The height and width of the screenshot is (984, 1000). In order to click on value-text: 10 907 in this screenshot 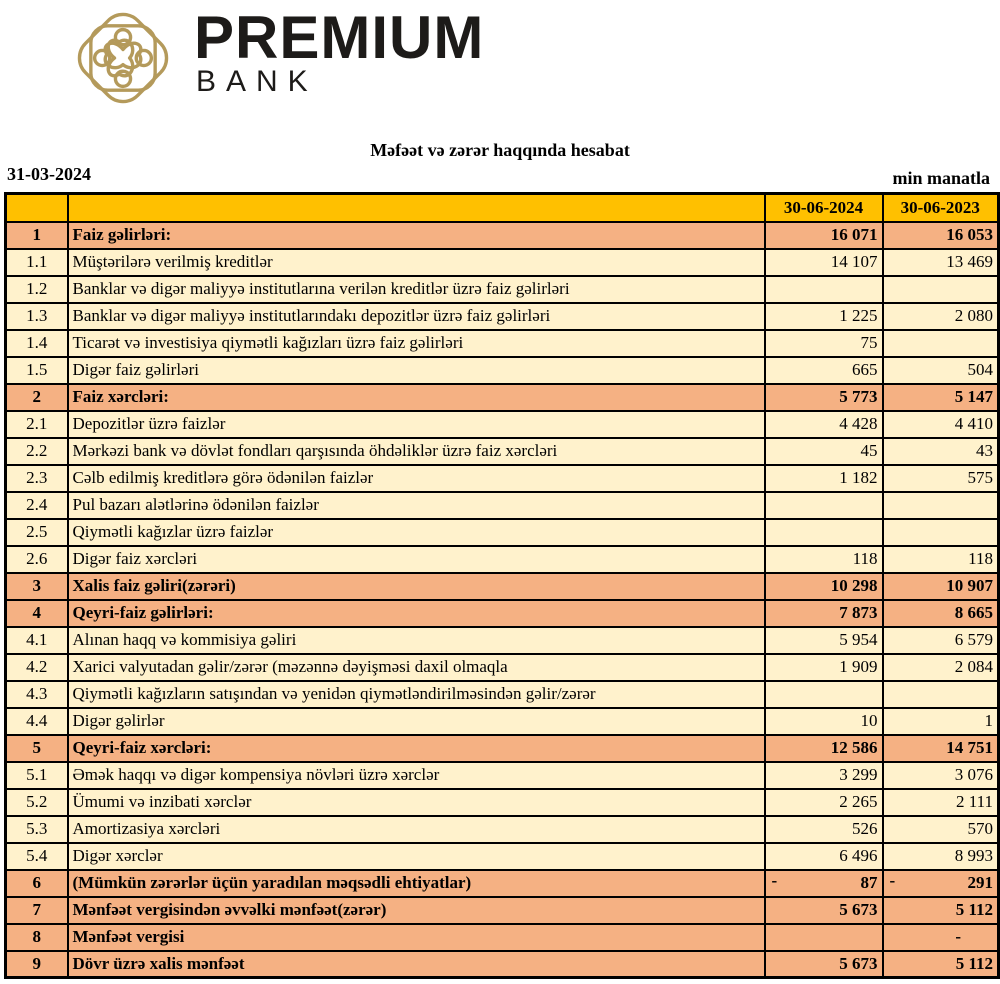, I will do `click(969, 585)`.